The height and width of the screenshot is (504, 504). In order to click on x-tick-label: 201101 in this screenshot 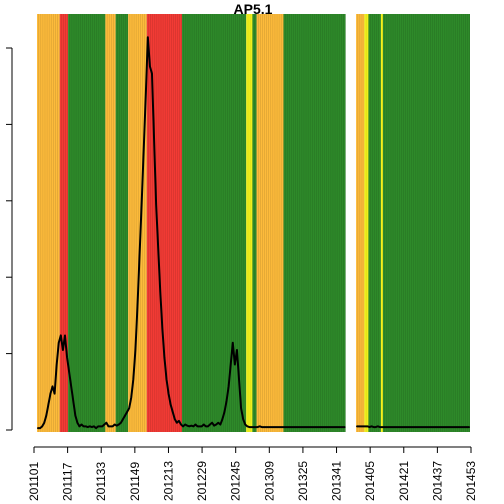, I will do `click(34, 481)`.